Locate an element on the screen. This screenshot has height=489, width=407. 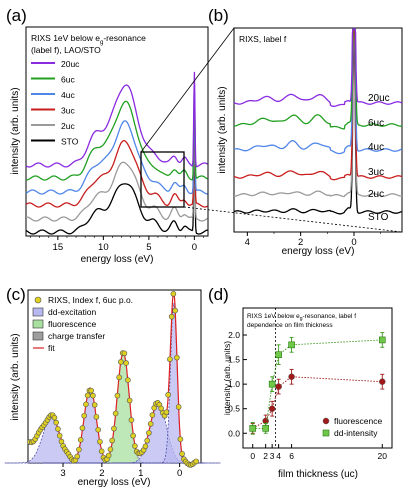
panel-b-xtick-label-2: 2 is located at coordinates (300, 242).